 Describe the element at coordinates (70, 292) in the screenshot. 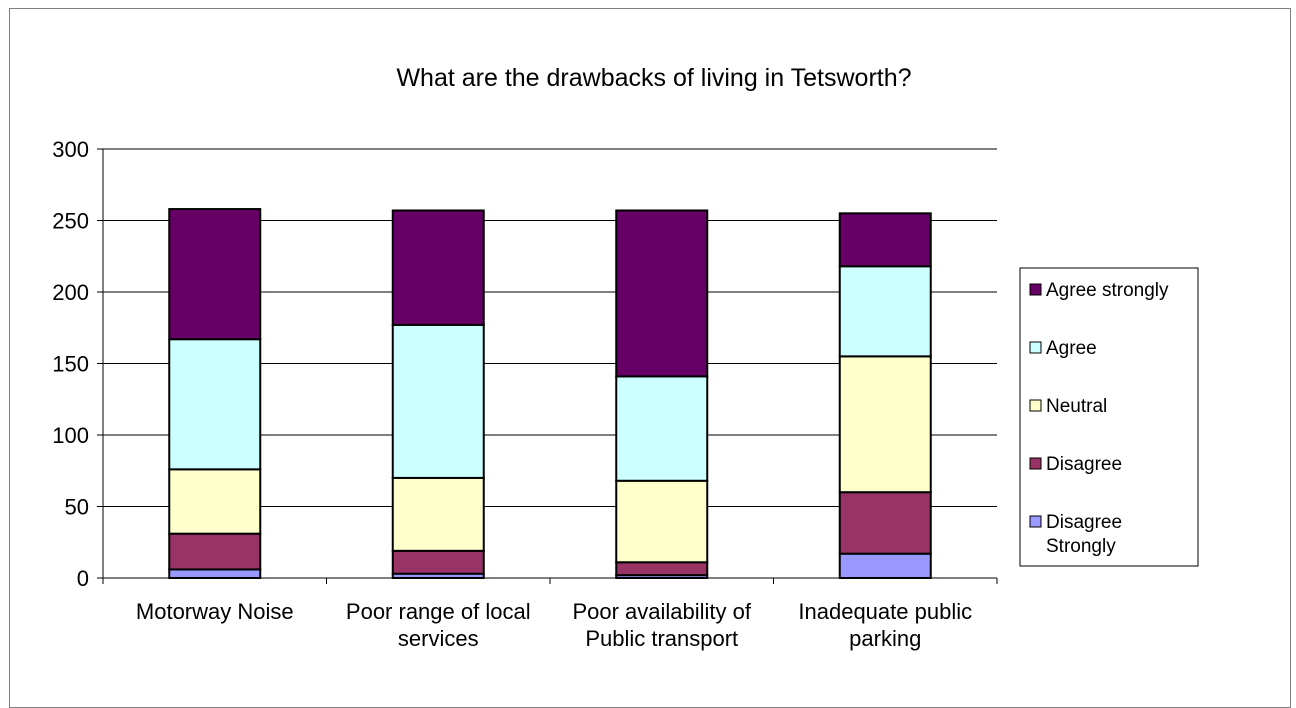

I see `y-tick-label: 200` at that location.